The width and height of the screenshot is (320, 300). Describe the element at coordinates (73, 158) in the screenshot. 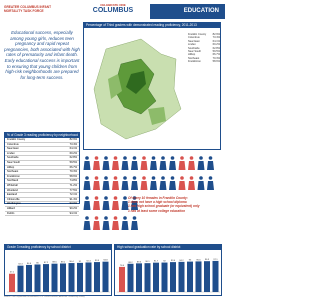

I see `row-value: 62.8%` at that location.